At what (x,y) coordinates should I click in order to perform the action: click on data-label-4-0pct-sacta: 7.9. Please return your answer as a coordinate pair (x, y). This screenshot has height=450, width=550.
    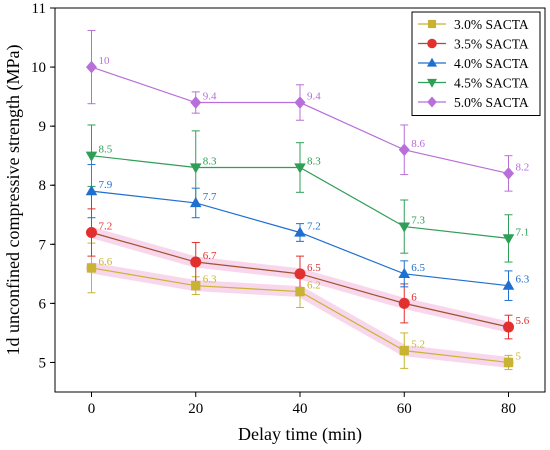
    Looking at the image, I should click on (105, 185).